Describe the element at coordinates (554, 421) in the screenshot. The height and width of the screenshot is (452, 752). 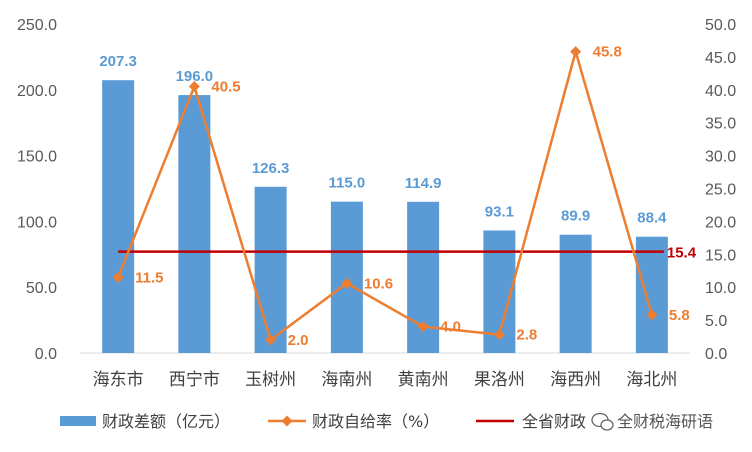
I see `legend-label-reference: 全省财政` at that location.